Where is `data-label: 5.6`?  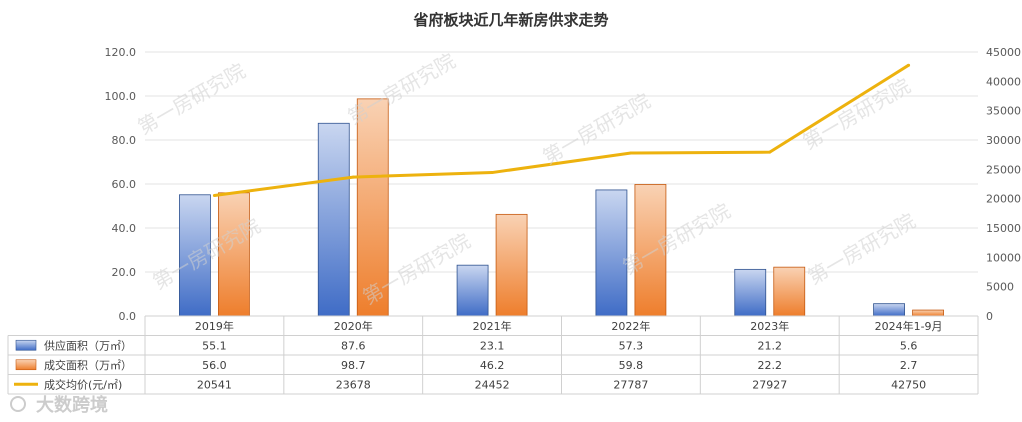 data-label: 5.6 is located at coordinates (909, 345).